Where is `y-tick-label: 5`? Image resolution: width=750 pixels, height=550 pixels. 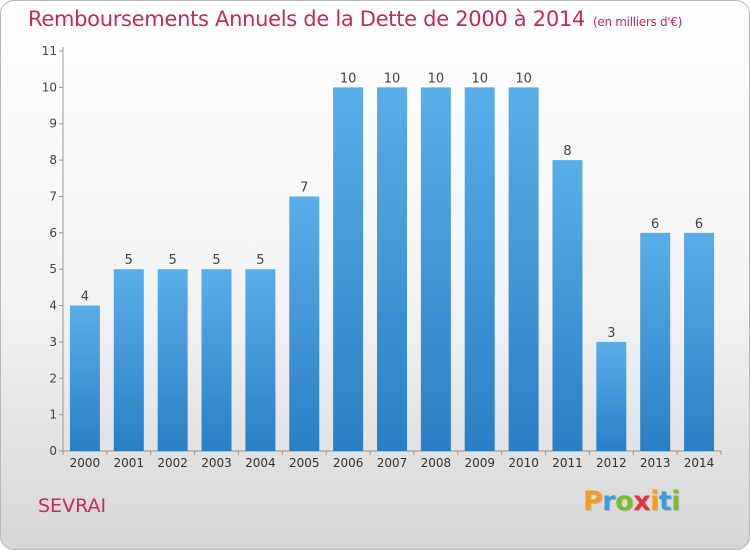 y-tick-label: 5 is located at coordinates (53, 269).